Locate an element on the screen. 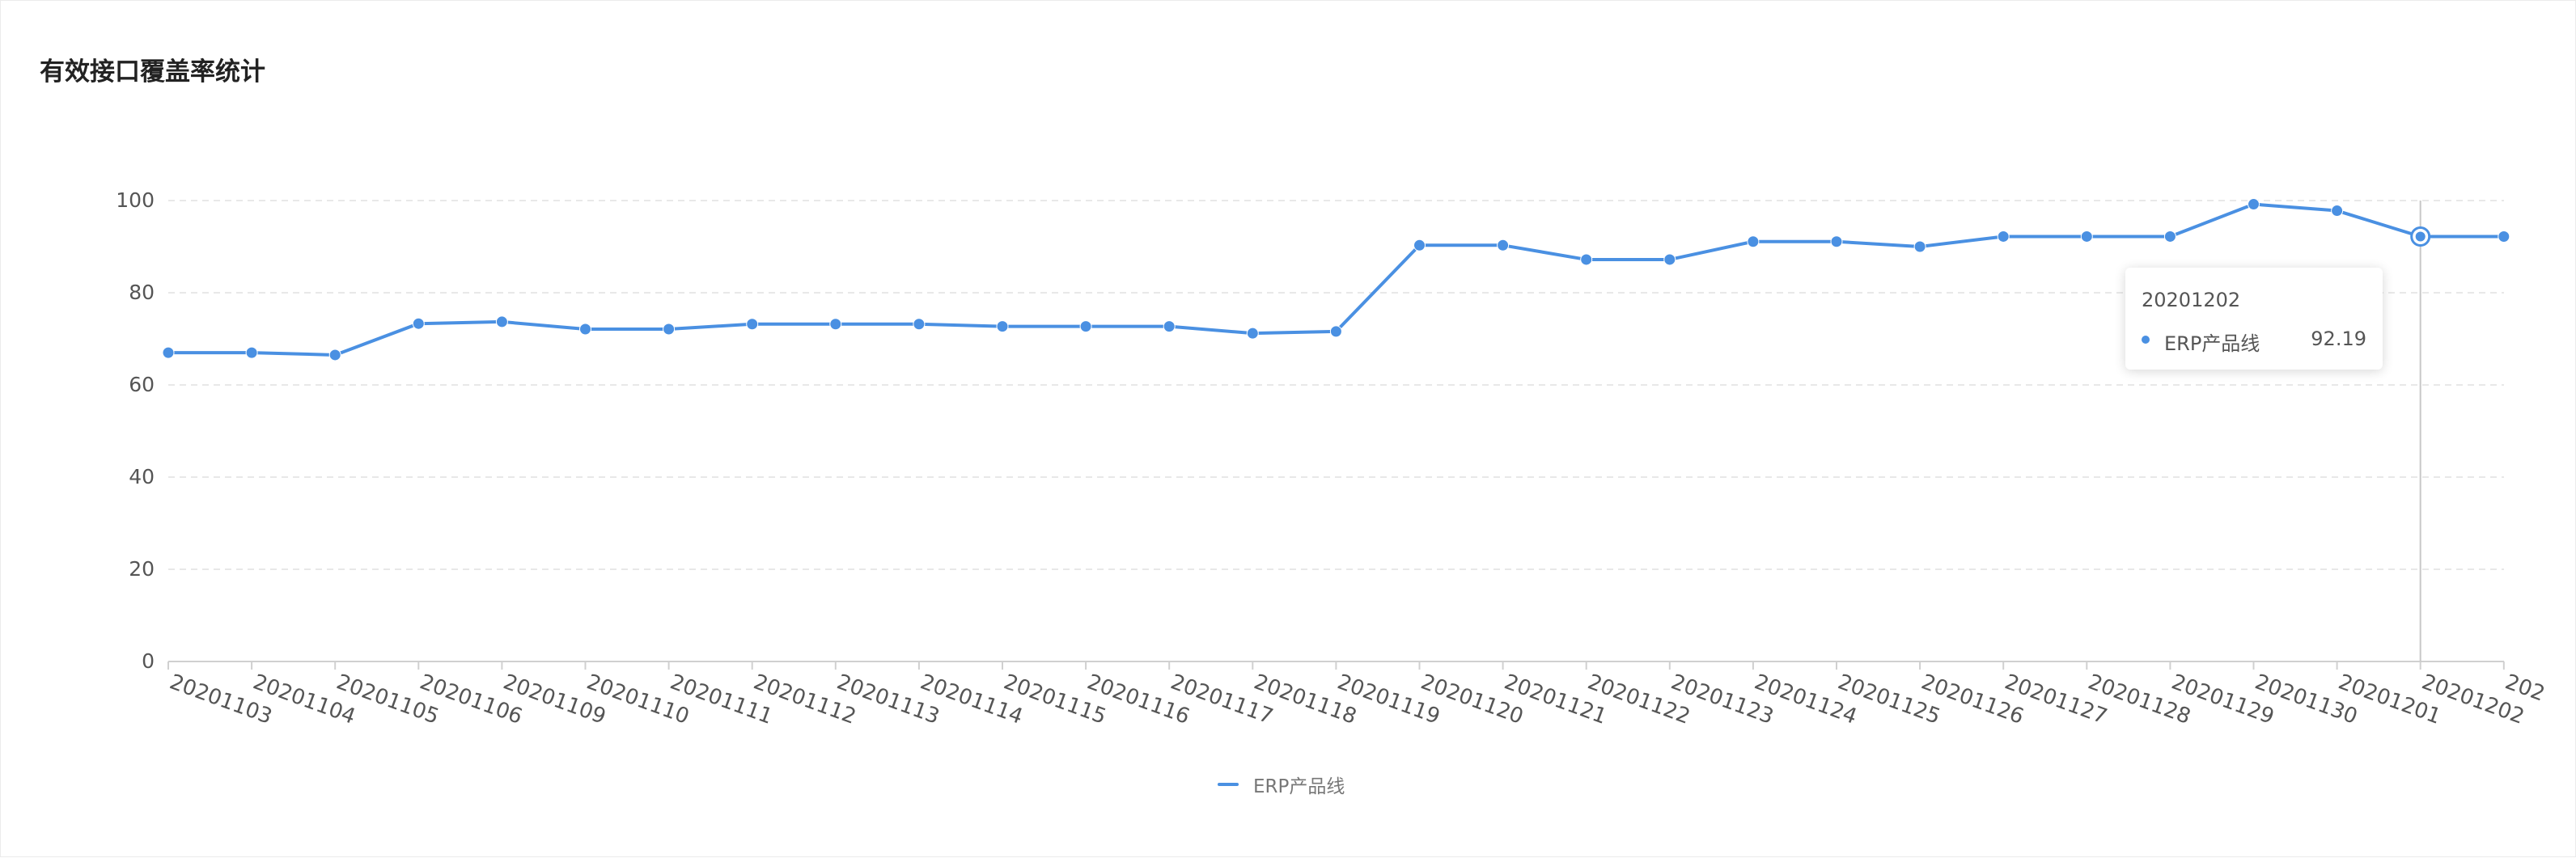 The image size is (2576, 858). active-point is located at coordinates (2420, 236).